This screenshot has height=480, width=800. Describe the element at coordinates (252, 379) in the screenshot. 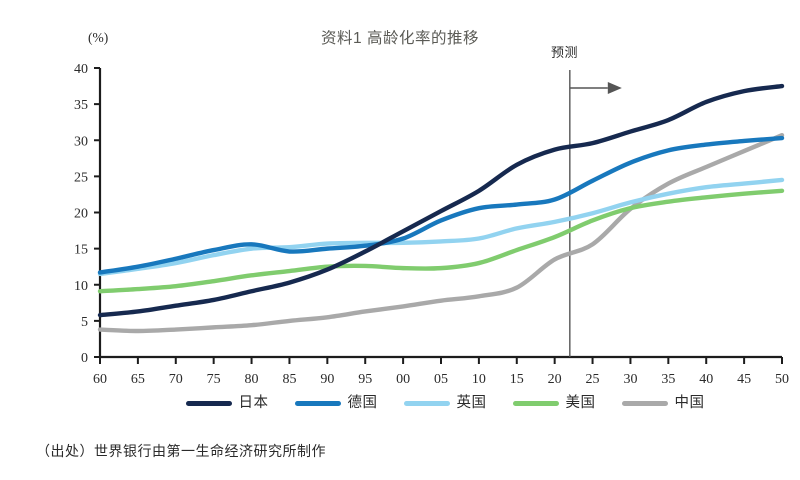

I see `svg-text: 80` at that location.